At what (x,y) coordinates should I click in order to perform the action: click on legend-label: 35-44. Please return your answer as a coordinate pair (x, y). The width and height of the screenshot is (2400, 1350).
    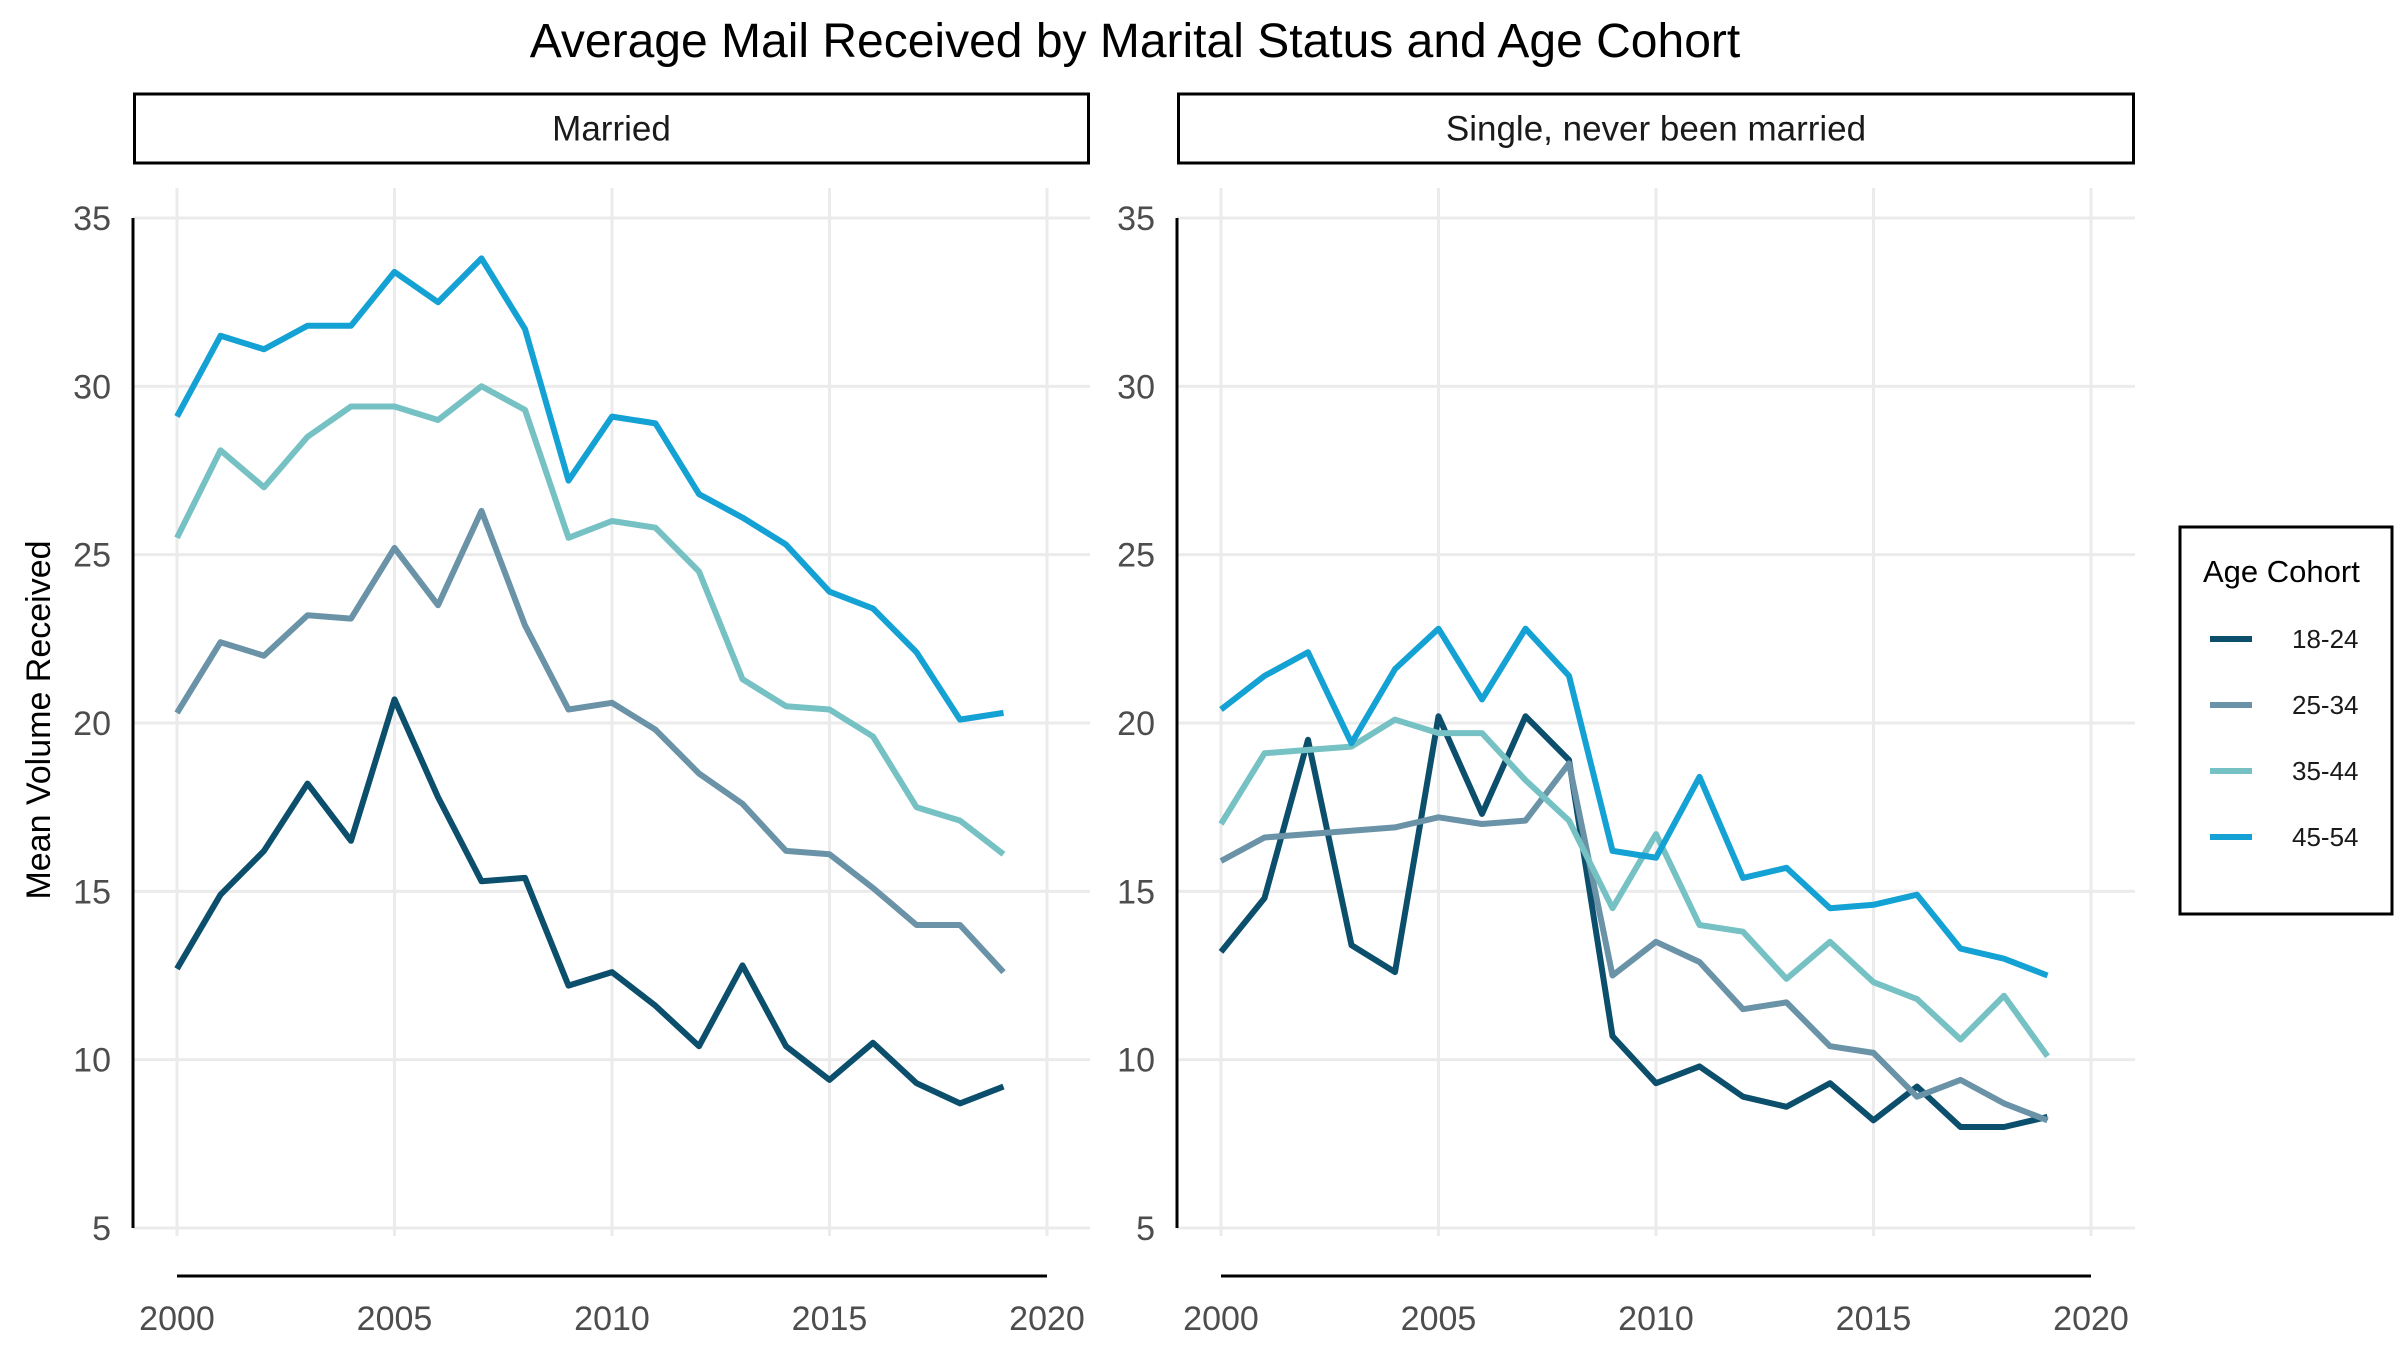
    Looking at the image, I should click on (2325, 771).